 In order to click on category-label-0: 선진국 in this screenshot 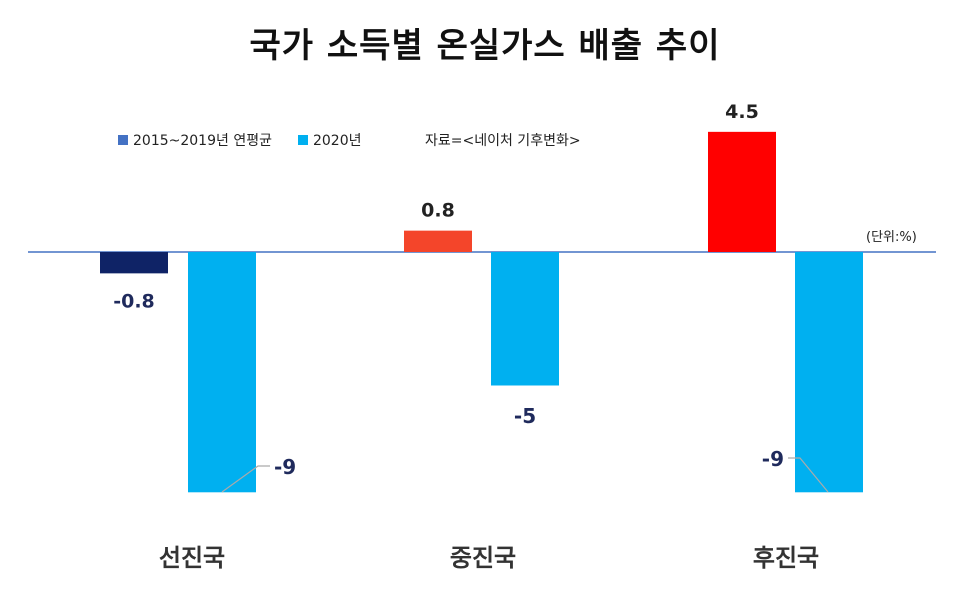, I will do `click(192, 558)`.